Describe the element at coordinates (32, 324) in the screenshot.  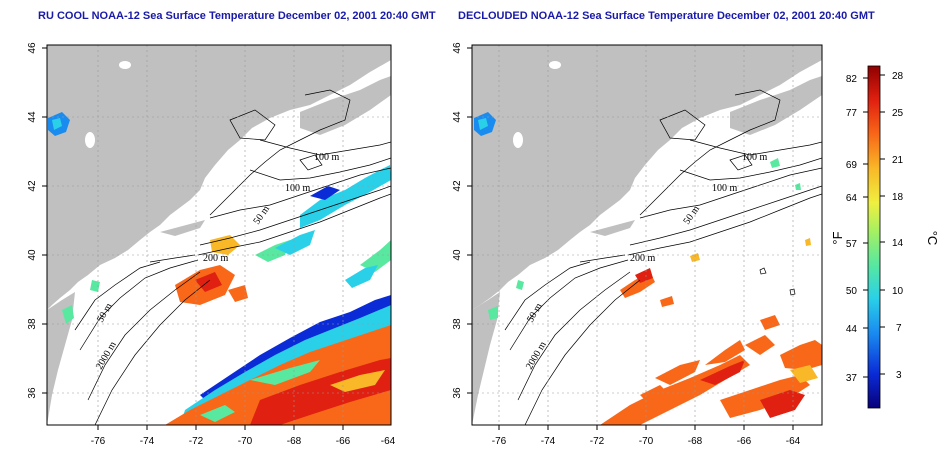
I see `left-lat-label: 38` at that location.